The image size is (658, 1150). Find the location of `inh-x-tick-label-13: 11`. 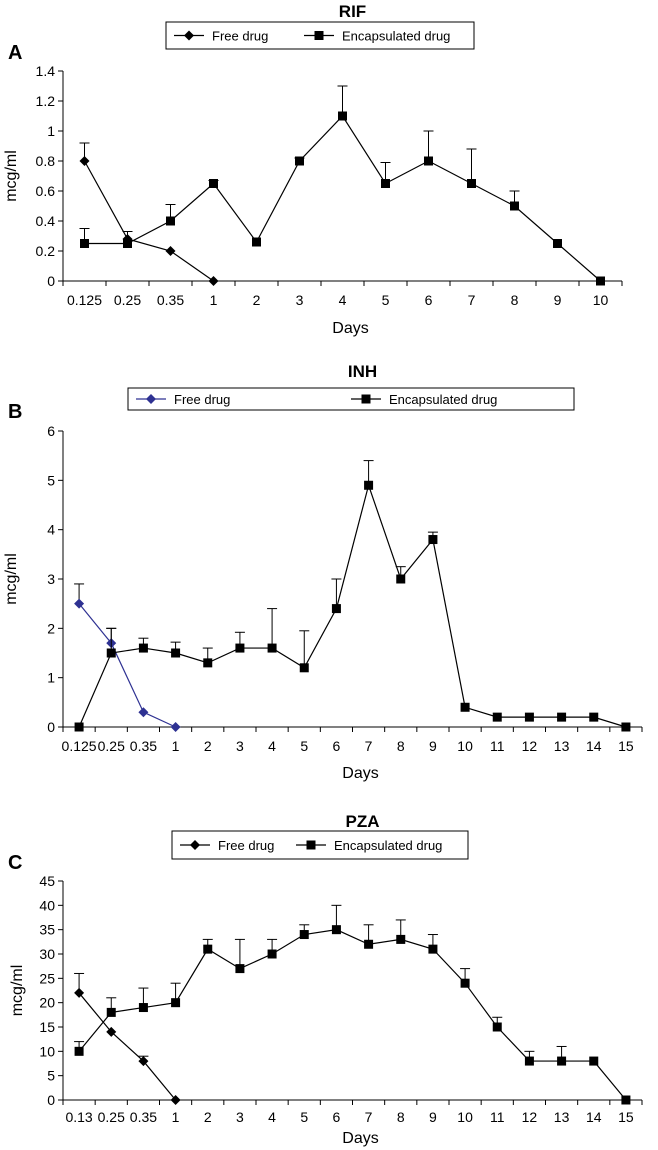

inh-x-tick-label-13: 11 is located at coordinates (497, 746).